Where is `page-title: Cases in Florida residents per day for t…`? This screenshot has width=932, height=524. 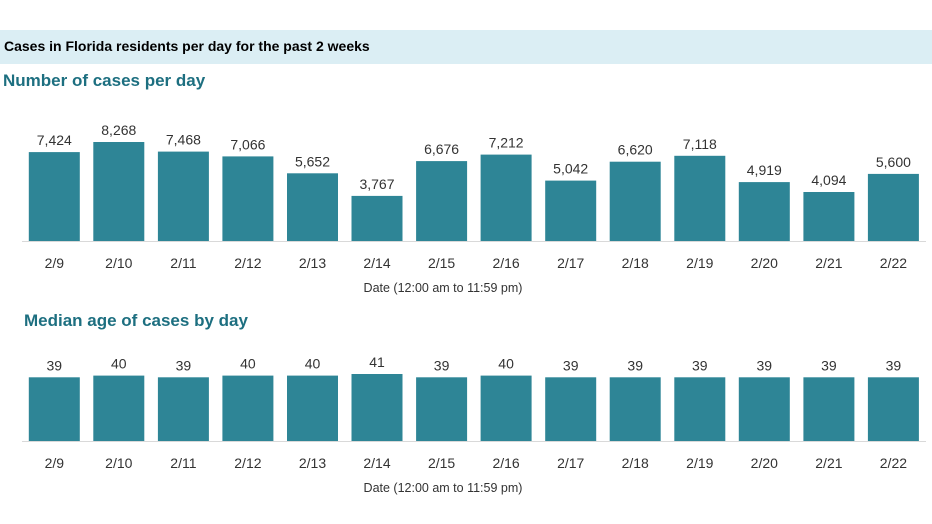 page-title: Cases in Florida residents per day for t… is located at coordinates (187, 46).